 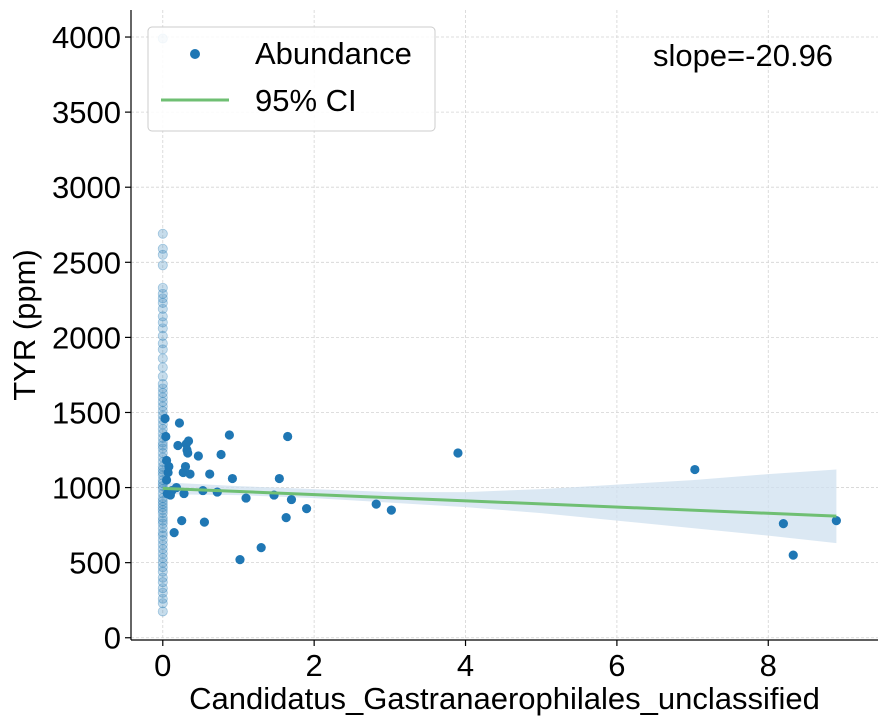 What do you see at coordinates (86, 337) in the screenshot?
I see `y-tick-label: 2000` at bounding box center [86, 337].